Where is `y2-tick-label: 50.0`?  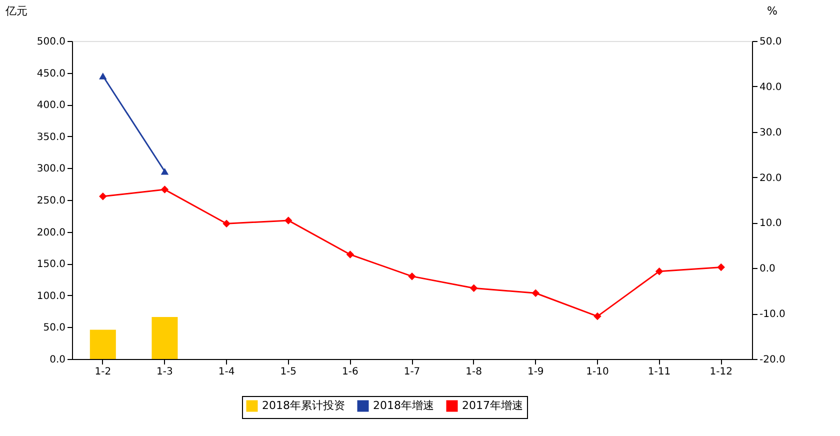
y2-tick-label: 50.0 is located at coordinates (771, 42).